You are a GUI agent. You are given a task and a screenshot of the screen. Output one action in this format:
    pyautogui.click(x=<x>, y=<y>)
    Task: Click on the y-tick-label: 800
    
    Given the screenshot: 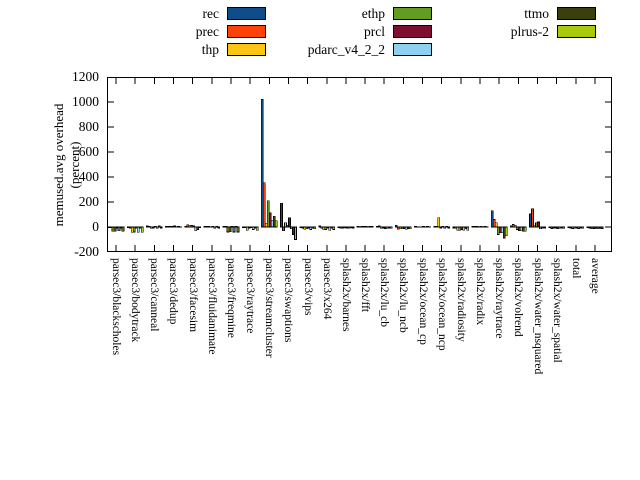 What is the action you would take?
    pyautogui.click(x=88, y=126)
    